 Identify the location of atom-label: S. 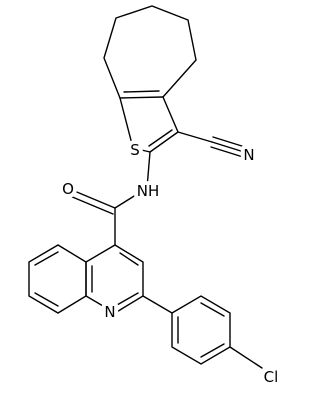
(135, 150).